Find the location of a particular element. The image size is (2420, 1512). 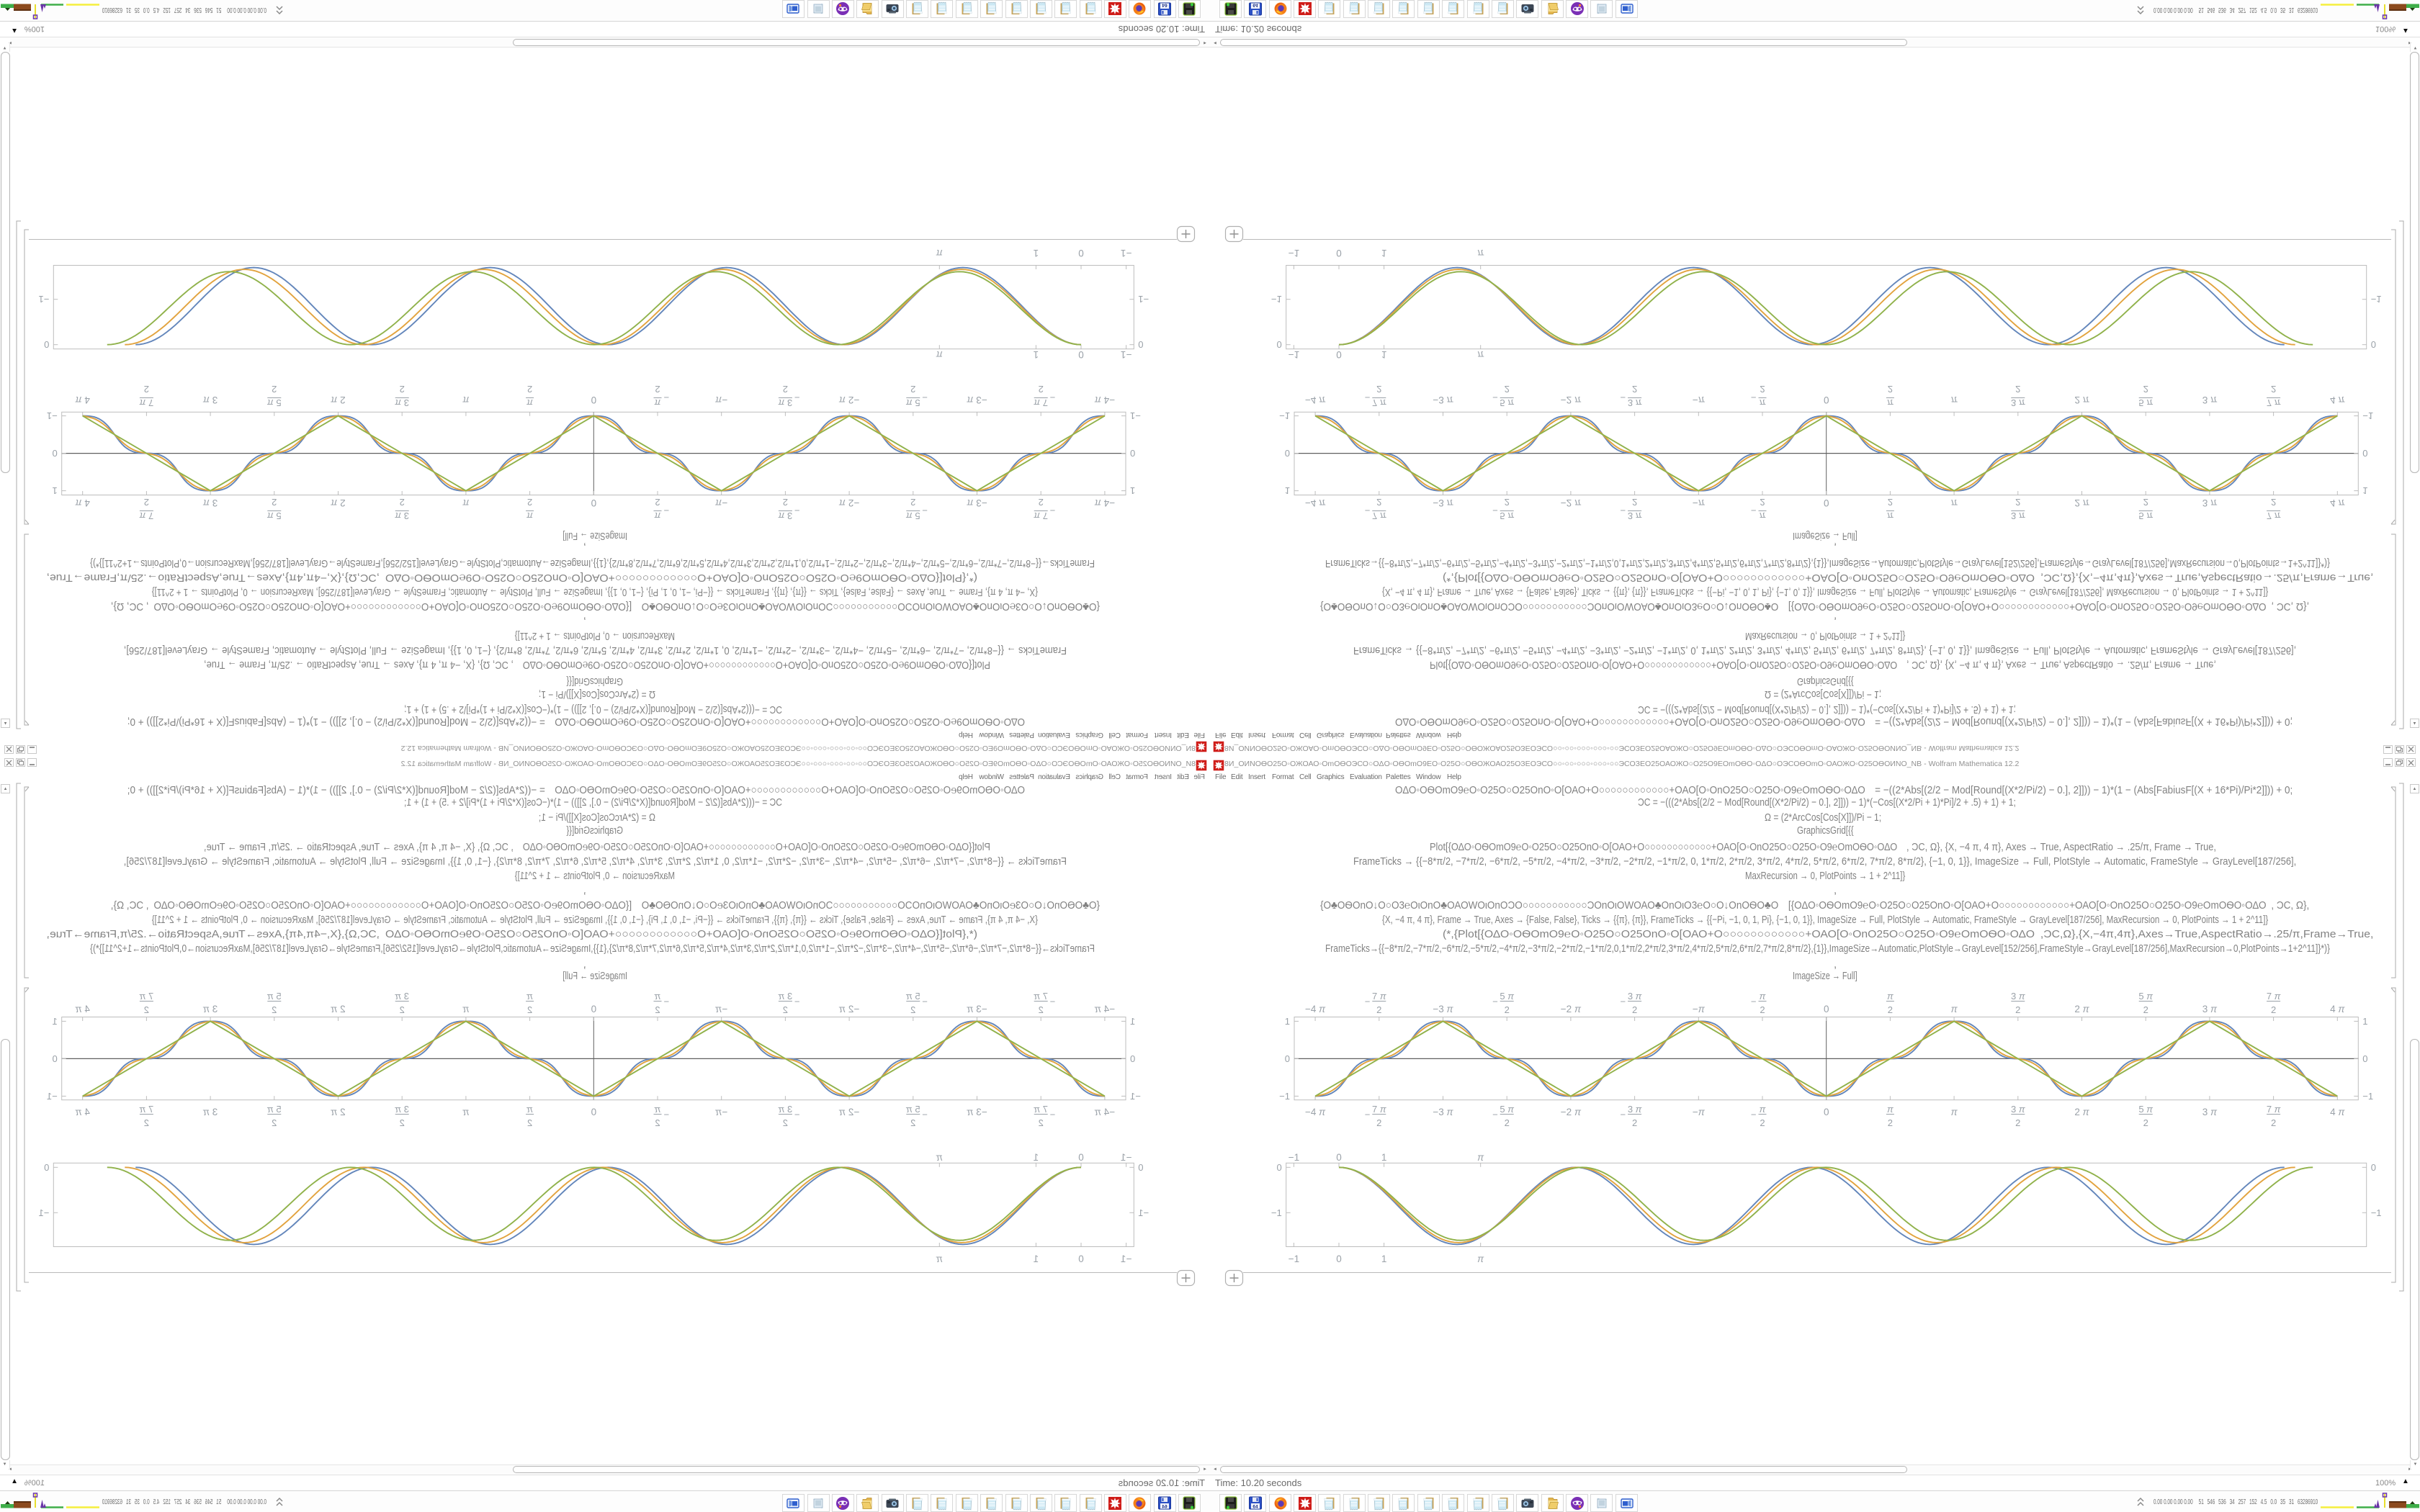

svg-text: −2 π is located at coordinates (1572, 1112).